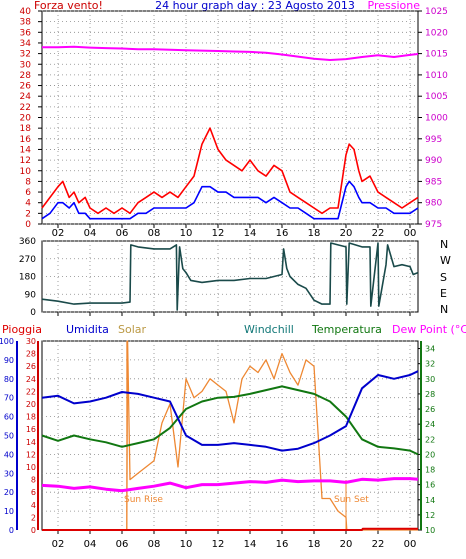 Image resolution: width=466 pixels, height=559 pixels. I want to click on humidity-y-tick: 90, so click(9, 360).